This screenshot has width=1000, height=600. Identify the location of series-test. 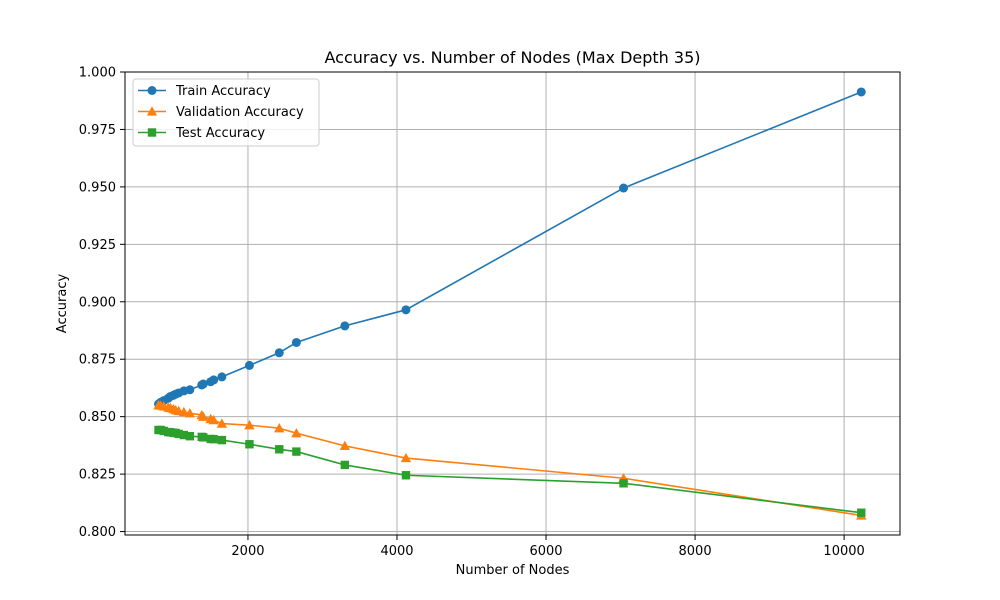
(510, 471).